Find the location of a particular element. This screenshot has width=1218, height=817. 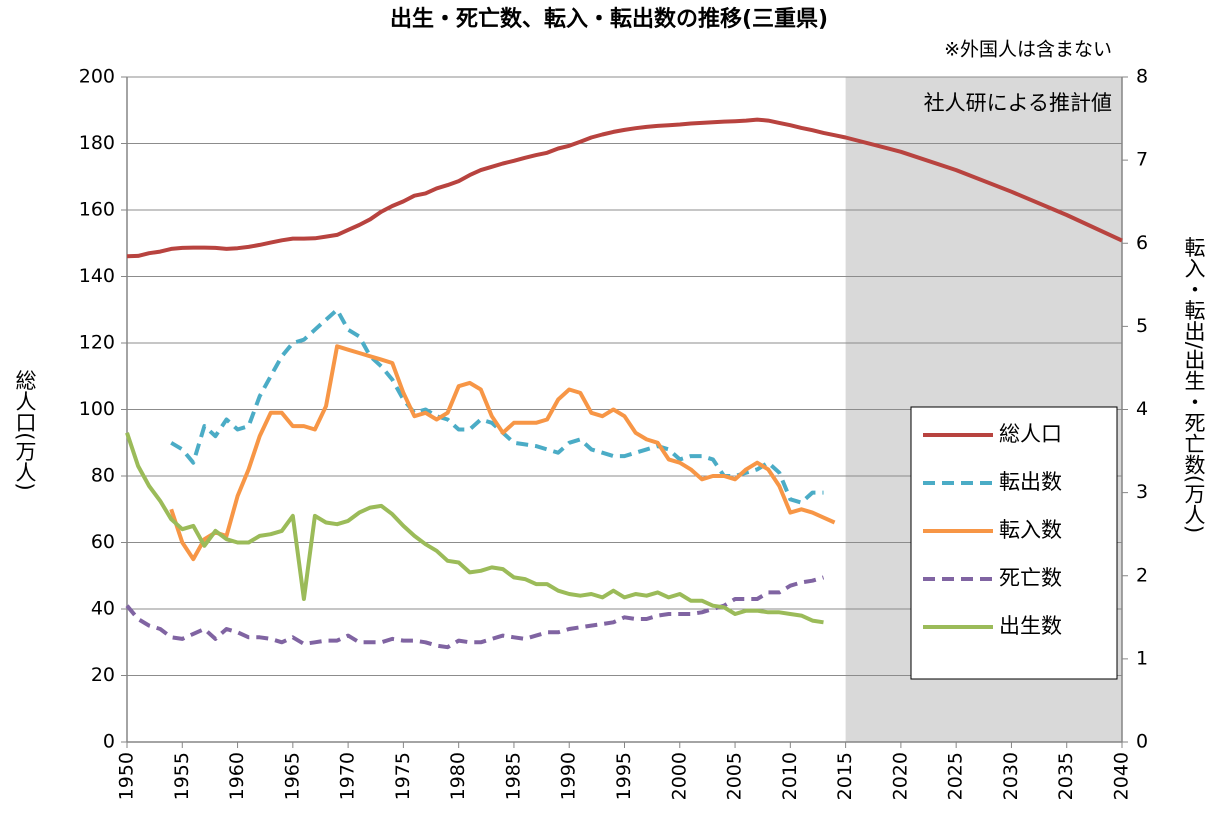

x-tick-label: 1950 is located at coordinates (127, 776).